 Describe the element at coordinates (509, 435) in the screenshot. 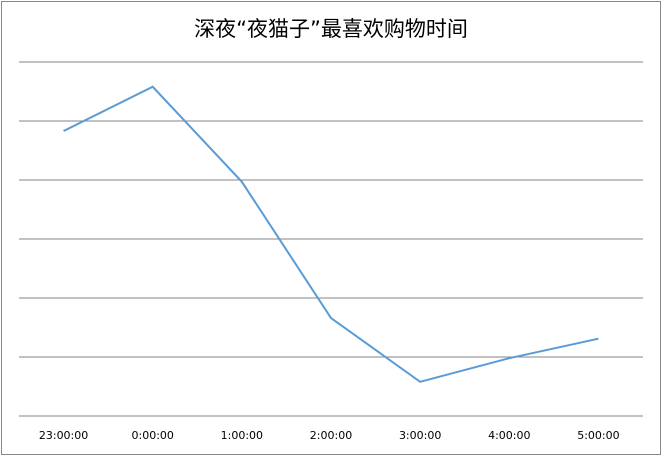

I see `x-tick-label: 4:00:00` at that location.